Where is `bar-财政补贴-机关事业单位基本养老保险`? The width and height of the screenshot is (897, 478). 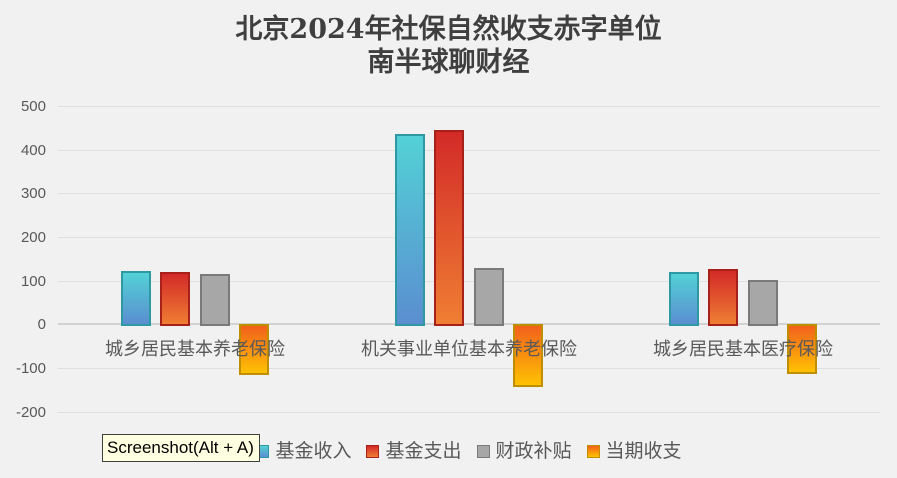 bar-财政补贴-机关事业单位基本养老保险 is located at coordinates (488, 297).